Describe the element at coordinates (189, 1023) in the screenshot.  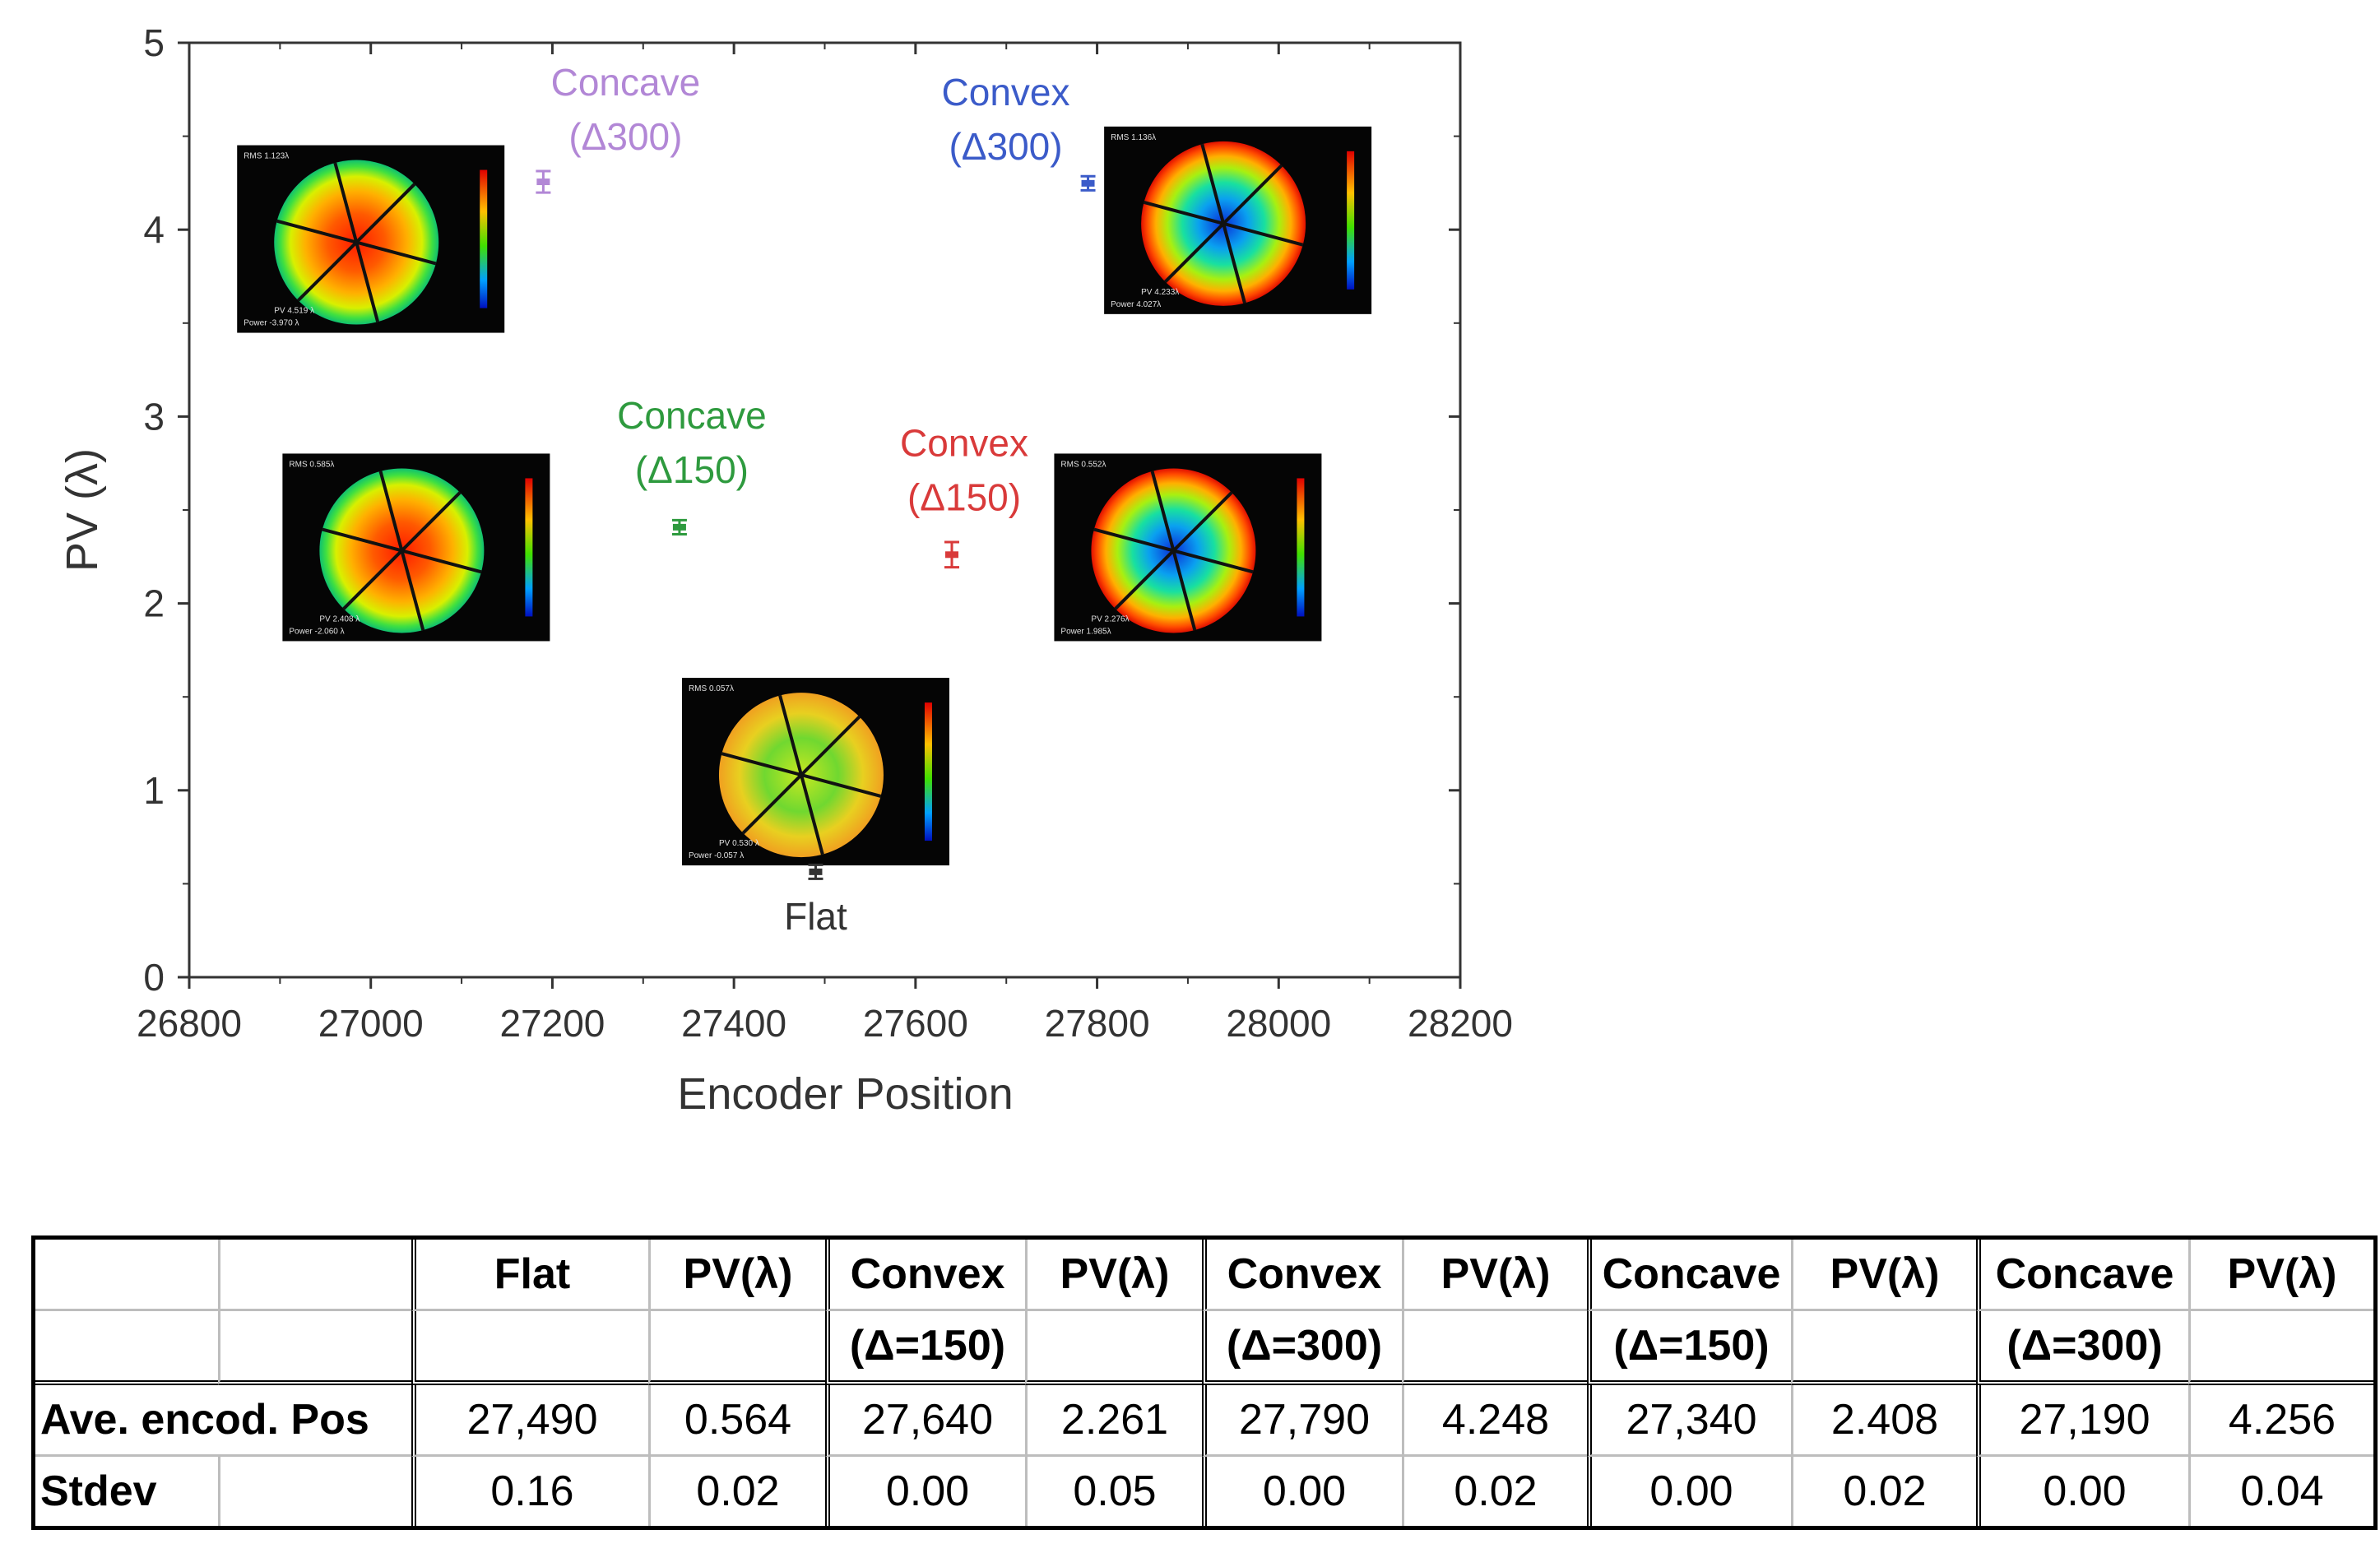
I see `x-tick-label: 26800` at that location.